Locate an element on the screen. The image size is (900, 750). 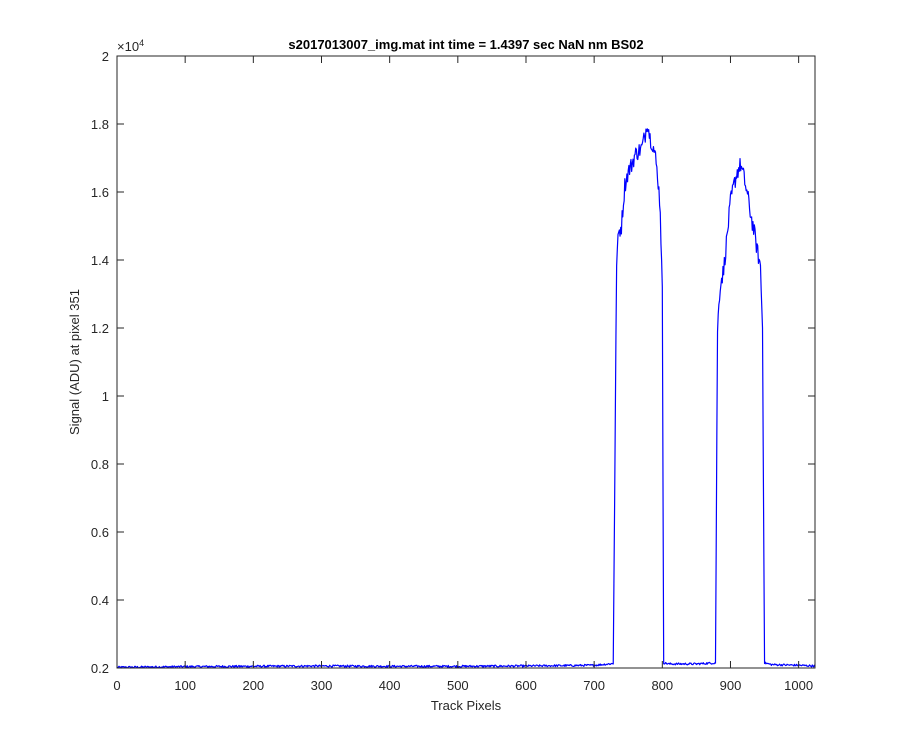
x-tick-label: 400 is located at coordinates (390, 685).